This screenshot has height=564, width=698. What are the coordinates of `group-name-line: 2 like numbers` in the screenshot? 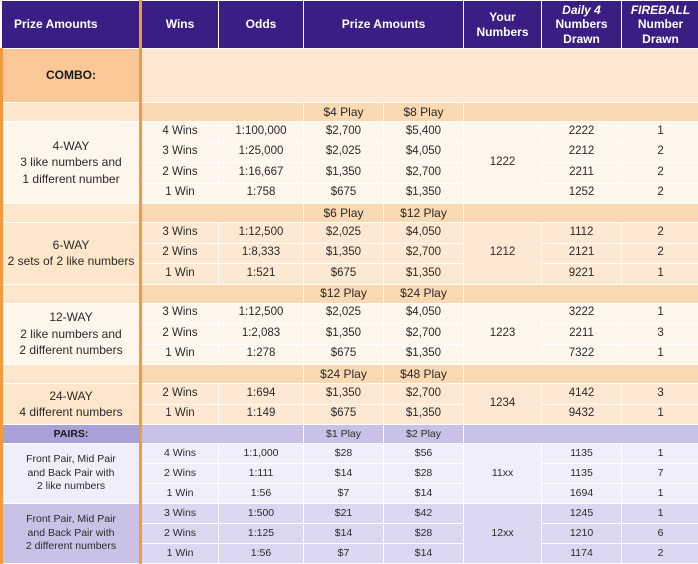 It's located at (71, 487).